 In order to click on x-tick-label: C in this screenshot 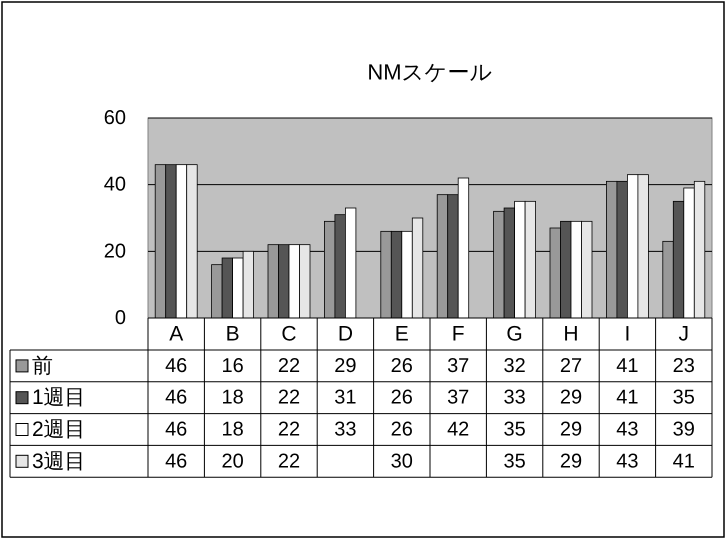, I will do `click(289, 334)`.